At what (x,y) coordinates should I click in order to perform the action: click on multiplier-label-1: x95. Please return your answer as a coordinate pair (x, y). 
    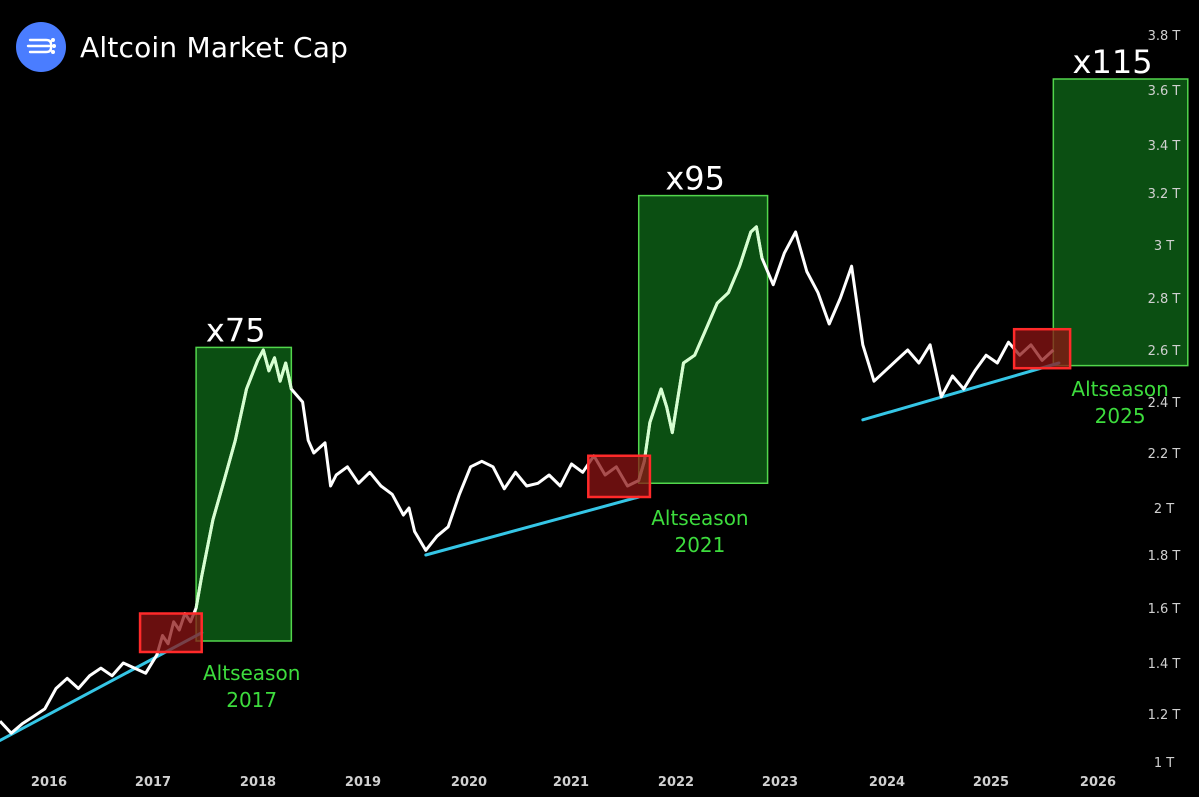
    Looking at the image, I should click on (695, 179).